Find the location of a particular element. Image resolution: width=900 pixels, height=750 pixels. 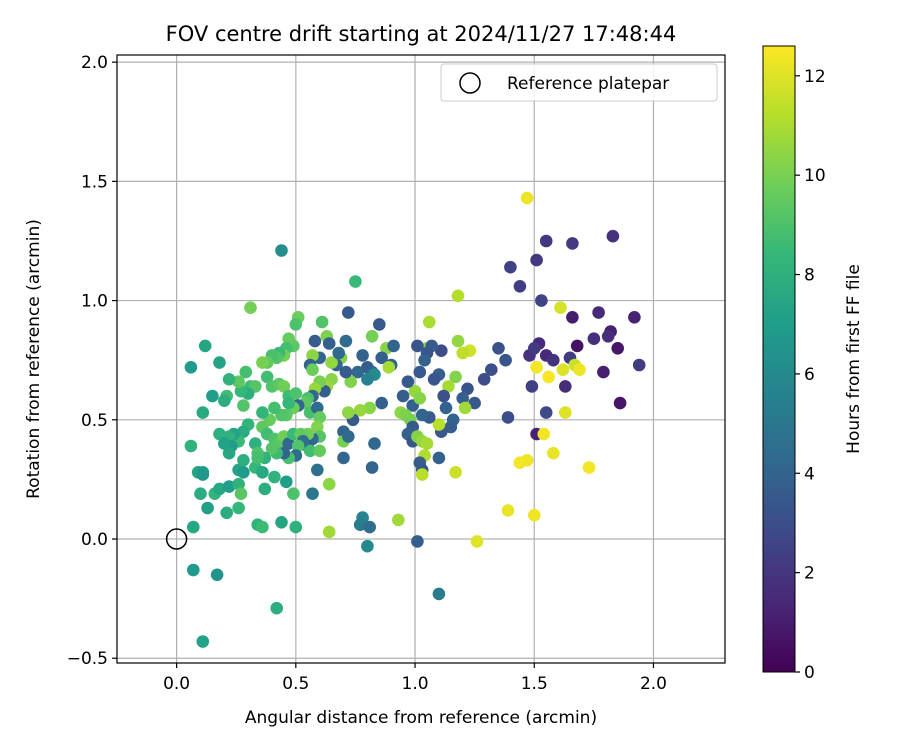

colorbar-tick-label: 8 is located at coordinates (809, 276).